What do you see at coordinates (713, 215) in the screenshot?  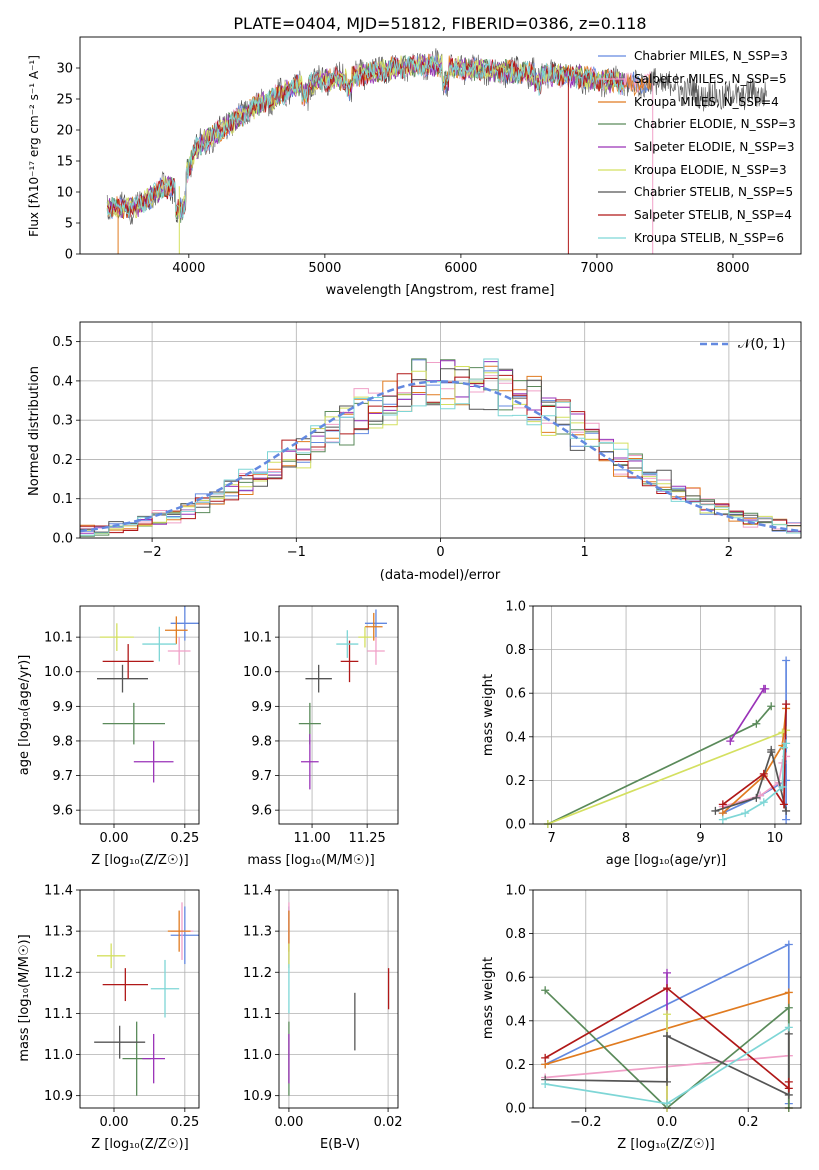 I see `legend-label-7: Salpeter STELIB, N_SSP=4` at bounding box center [713, 215].